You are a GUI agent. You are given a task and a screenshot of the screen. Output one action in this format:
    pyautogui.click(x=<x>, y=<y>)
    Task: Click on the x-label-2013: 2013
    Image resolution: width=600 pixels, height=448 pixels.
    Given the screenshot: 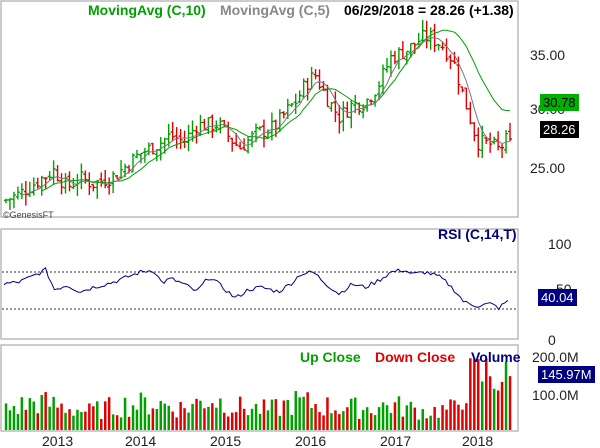 What is the action you would take?
    pyautogui.click(x=57, y=440)
    